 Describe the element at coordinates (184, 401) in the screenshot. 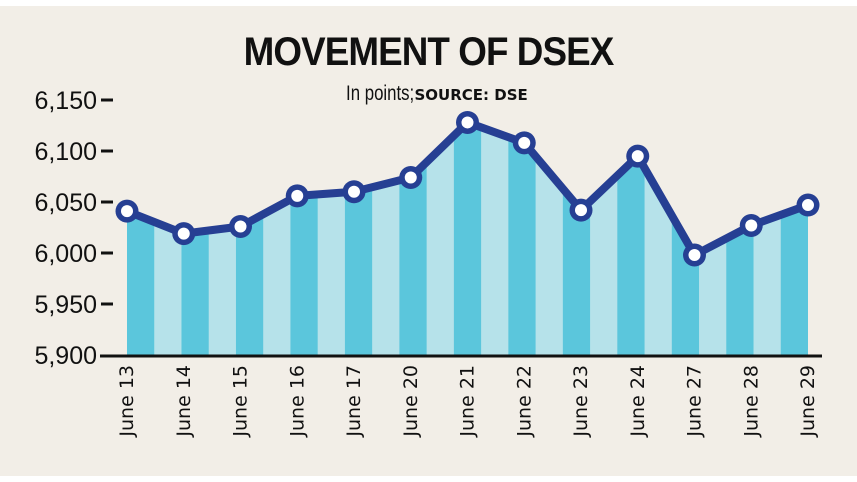

I see `x-tick-label: June 14` at that location.